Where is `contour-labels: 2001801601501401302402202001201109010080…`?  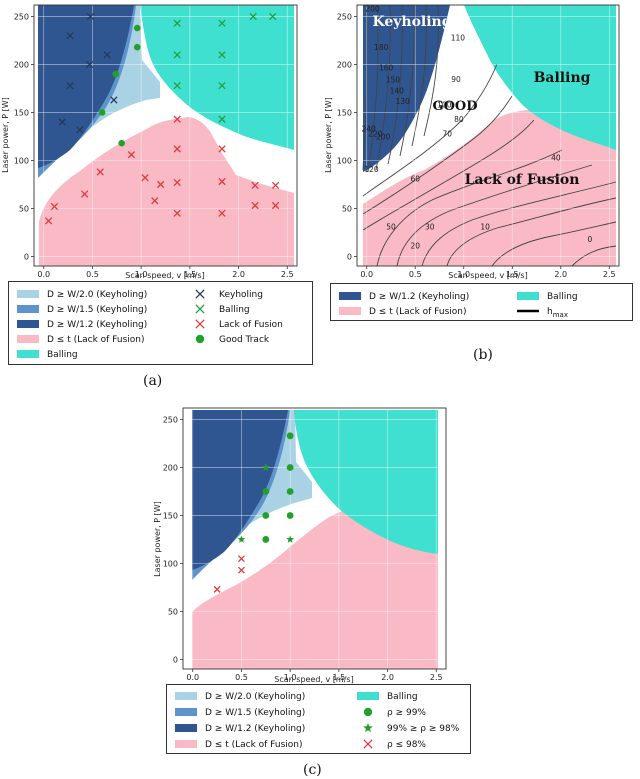 contour-labels: 2001801601501401302402202001201109010080… is located at coordinates (476, 128).